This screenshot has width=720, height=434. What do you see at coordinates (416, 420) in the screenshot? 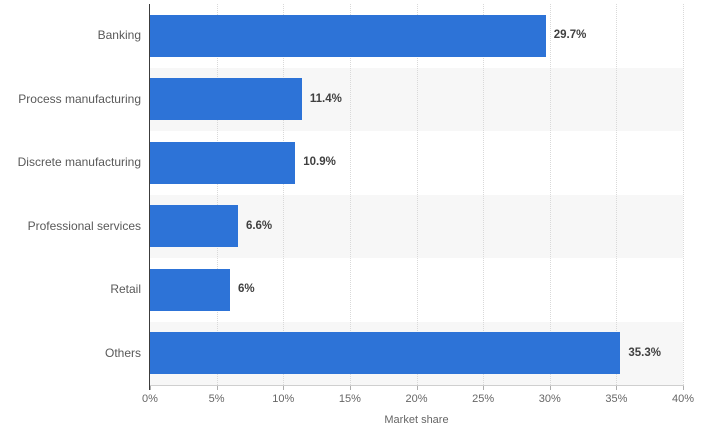
I see `x-axis-title: Market share` at bounding box center [416, 420].